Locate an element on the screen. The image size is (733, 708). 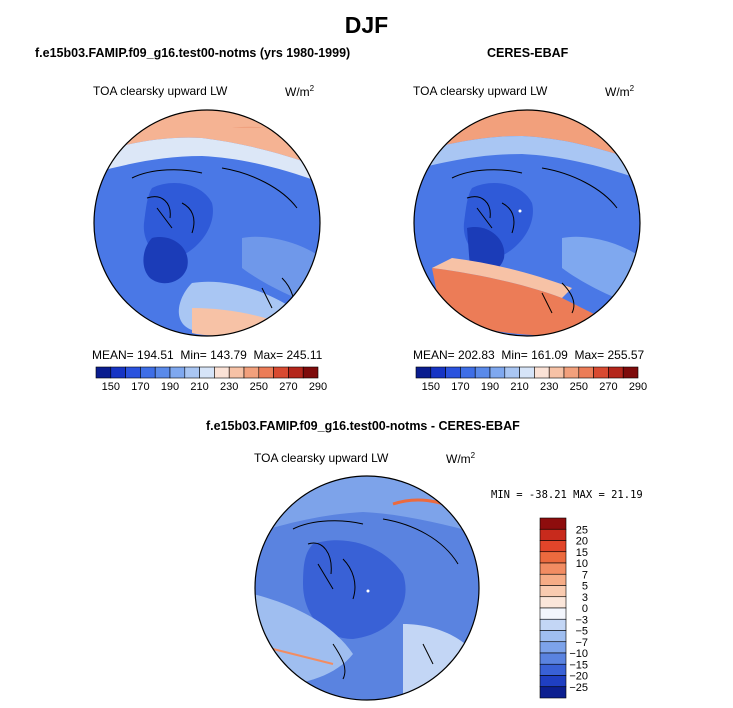
colorbar-level-label: 3 is located at coordinates (585, 598).